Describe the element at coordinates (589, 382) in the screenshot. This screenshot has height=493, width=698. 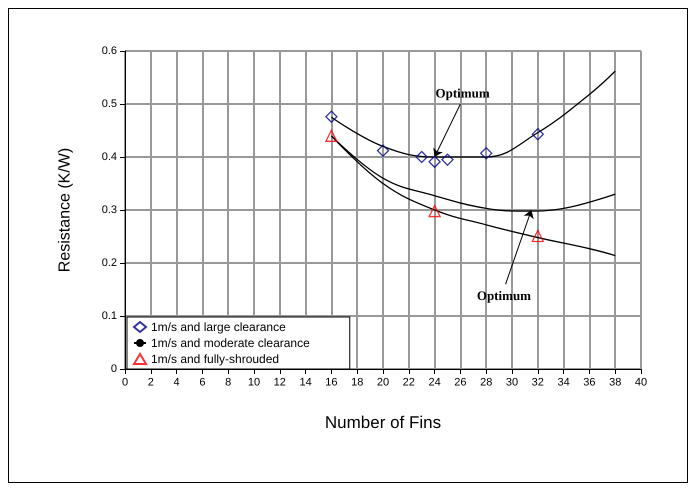
I see `x-tick-label: 36` at that location.